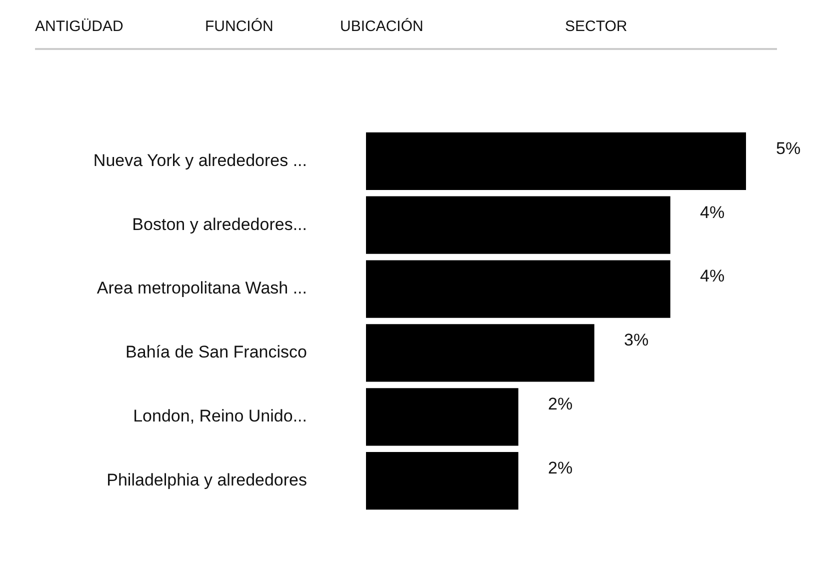 The width and height of the screenshot is (827, 582). I want to click on text: FUNCIÓN, so click(239, 26).